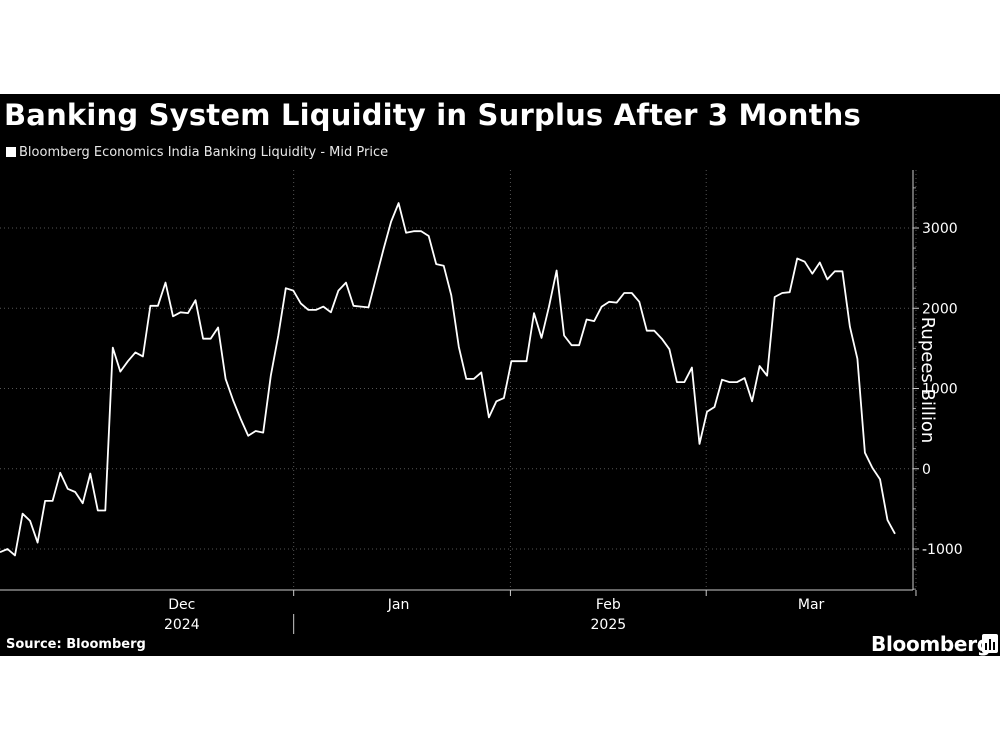 The width and height of the screenshot is (1000, 750). Describe the element at coordinates (990, 643) in the screenshot. I see `bloomberg-logo-icon` at that location.